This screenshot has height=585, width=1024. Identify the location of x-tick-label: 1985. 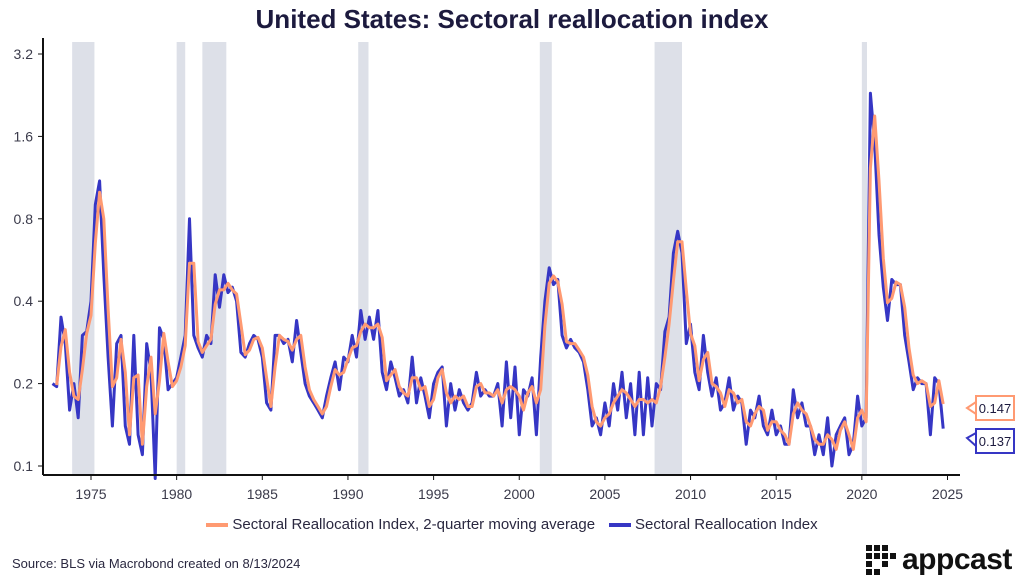
(262, 494).